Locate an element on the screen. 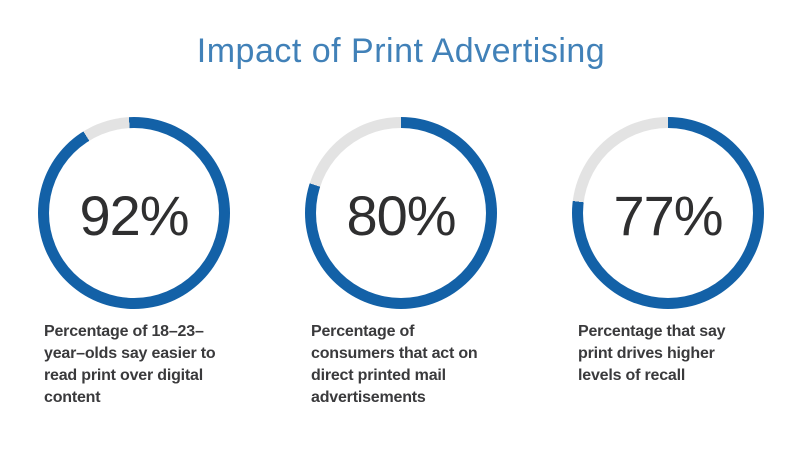  donut-chart-77-percent: 77% is located at coordinates (668, 212).